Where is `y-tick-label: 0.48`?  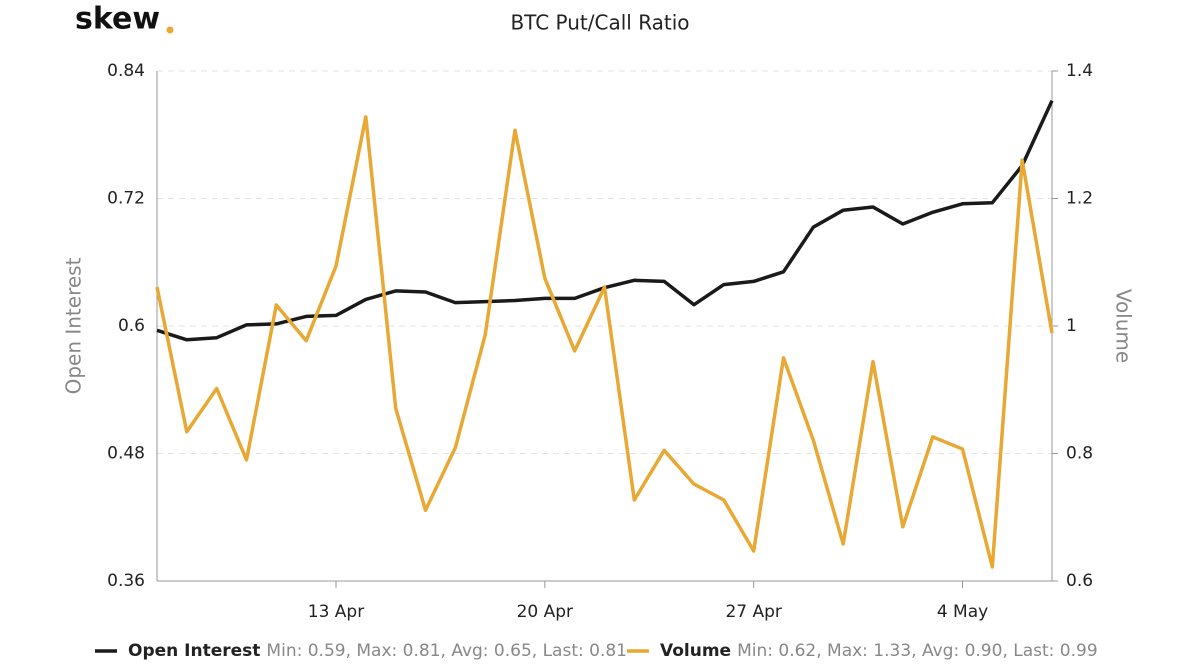 y-tick-label: 0.48 is located at coordinates (126, 454).